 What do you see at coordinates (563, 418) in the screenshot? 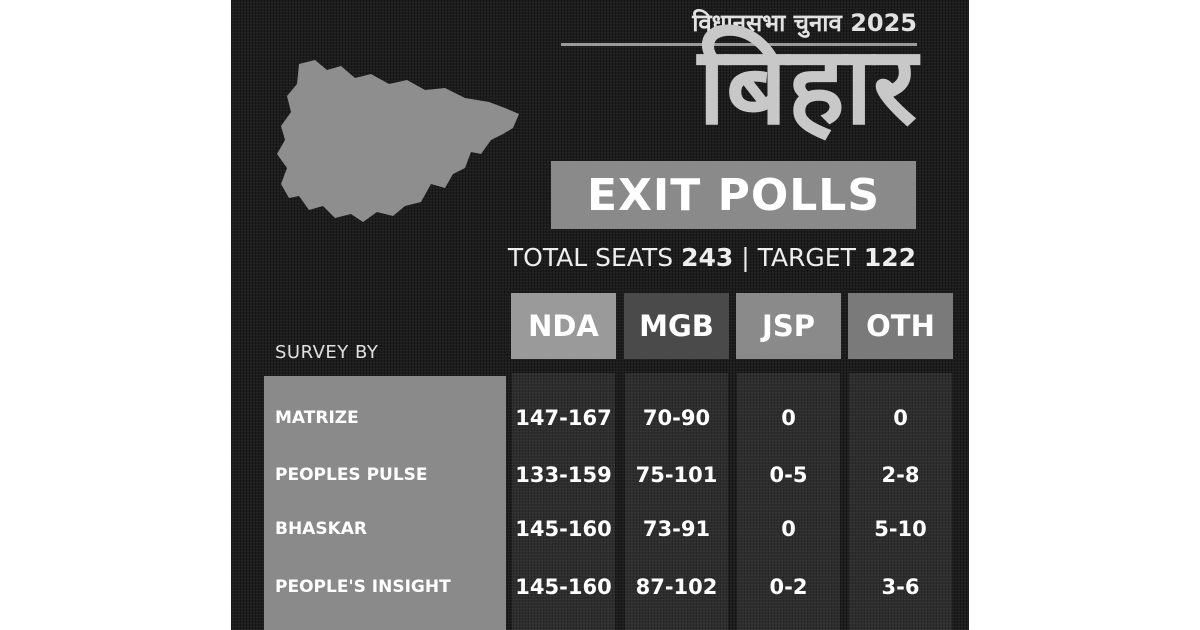
I see `cell-nda: 147-167` at bounding box center [563, 418].